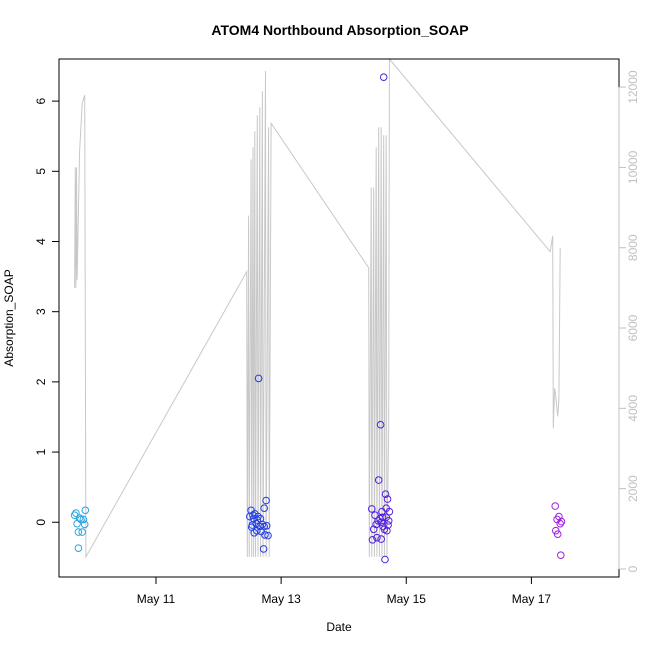  Describe the element at coordinates (633, 87) in the screenshot. I see `y2-tick-label: 12000` at that location.